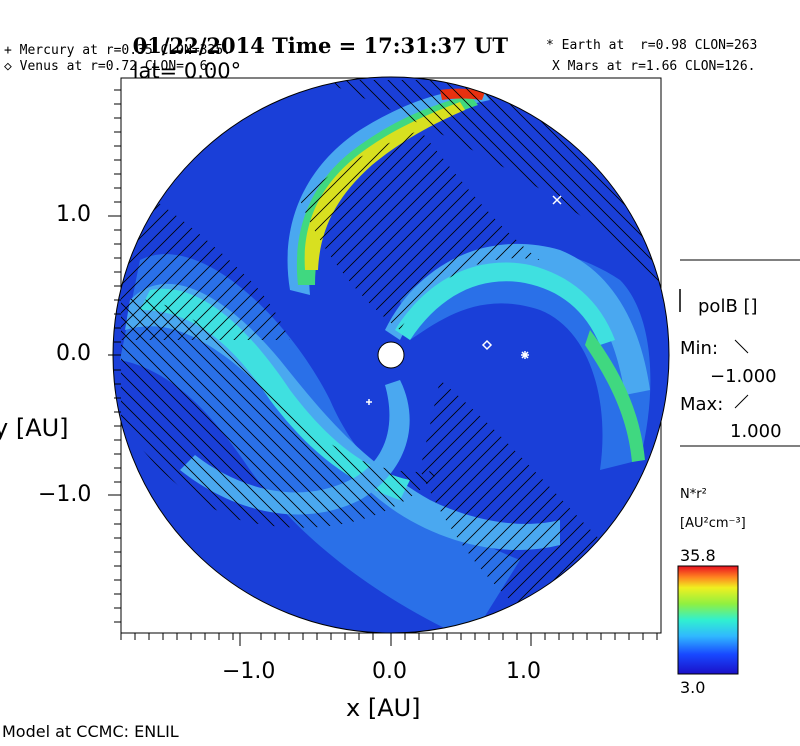 The height and width of the screenshot is (746, 800). What do you see at coordinates (525, 355) in the screenshot?
I see `earth-marker-icon` at bounding box center [525, 355].